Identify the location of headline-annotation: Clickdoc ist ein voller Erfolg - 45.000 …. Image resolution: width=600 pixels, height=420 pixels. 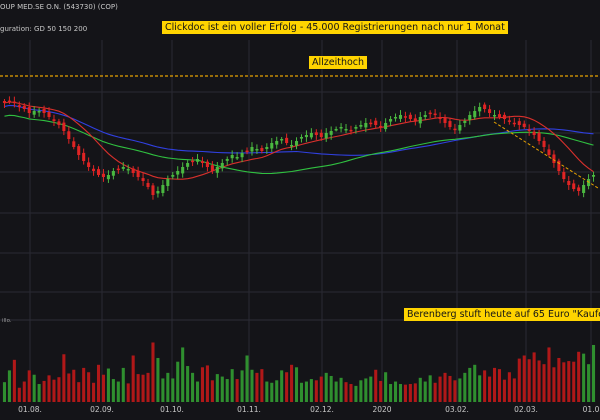
(335, 27).